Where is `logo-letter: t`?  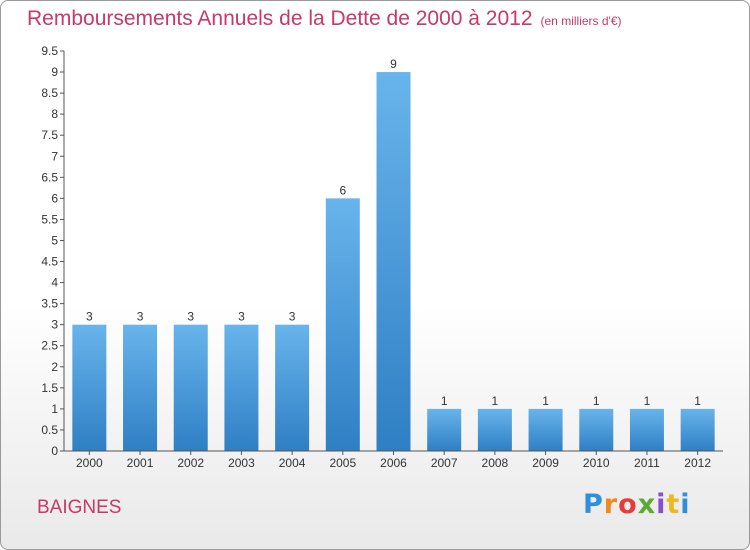
logo-letter: t is located at coordinates (673, 504).